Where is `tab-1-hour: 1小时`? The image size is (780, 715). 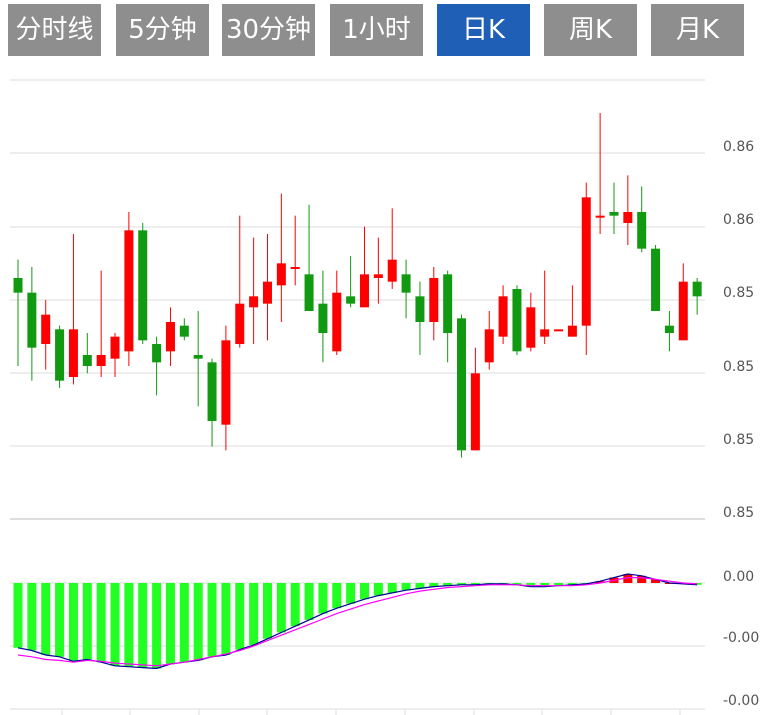
tab-1-hour: 1小时 is located at coordinates (376, 30).